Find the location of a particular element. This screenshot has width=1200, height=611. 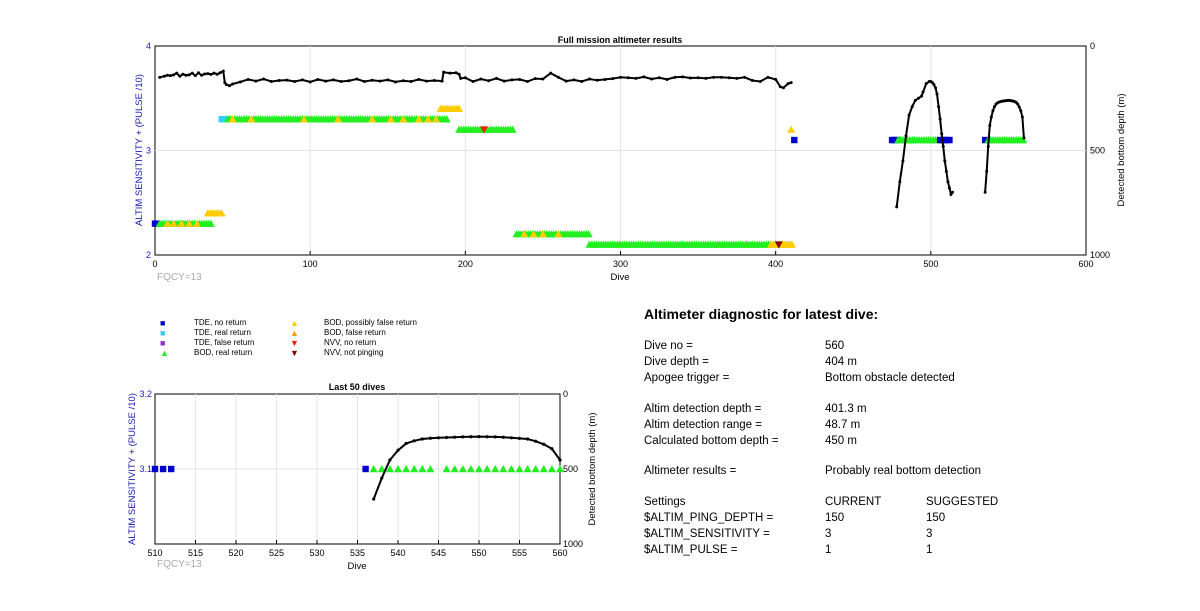

main-y2-tick-label: 1000 is located at coordinates (1100, 255).